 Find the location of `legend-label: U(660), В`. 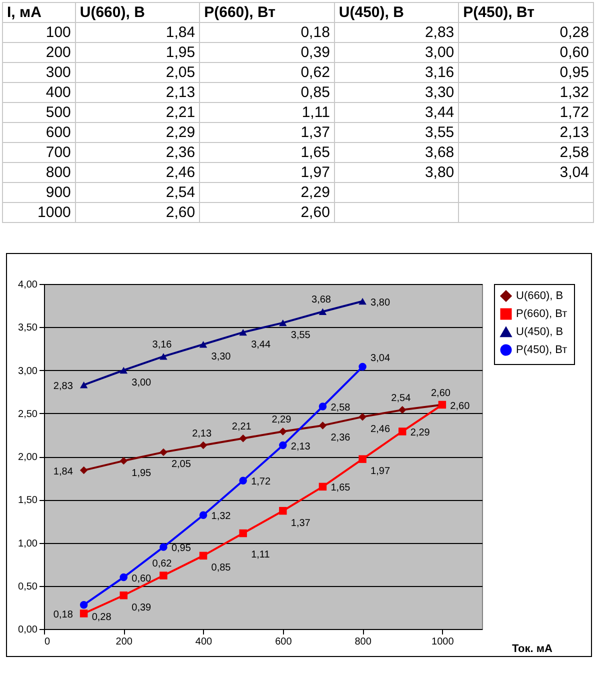

legend-label: U(660), В is located at coordinates (540, 296).